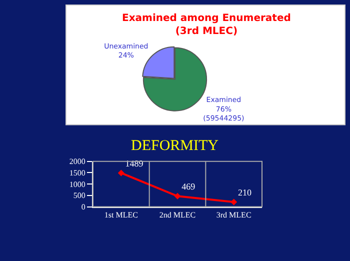 The width and height of the screenshot is (350, 261). Describe the element at coordinates (77, 173) in the screenshot. I see `y-tick-label: 1500` at that location.